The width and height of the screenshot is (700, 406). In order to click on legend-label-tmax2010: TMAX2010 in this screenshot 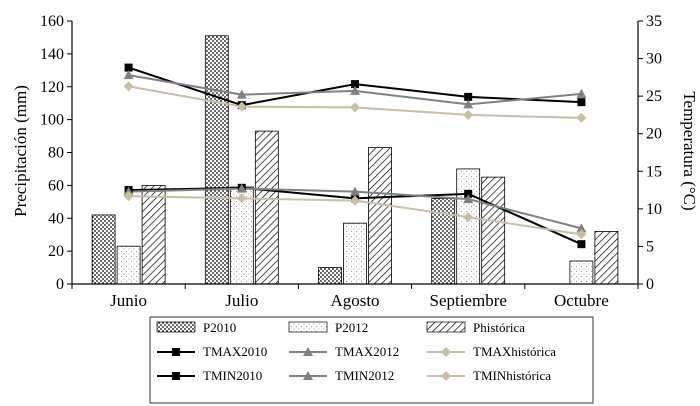, I will do `click(235, 351)`.